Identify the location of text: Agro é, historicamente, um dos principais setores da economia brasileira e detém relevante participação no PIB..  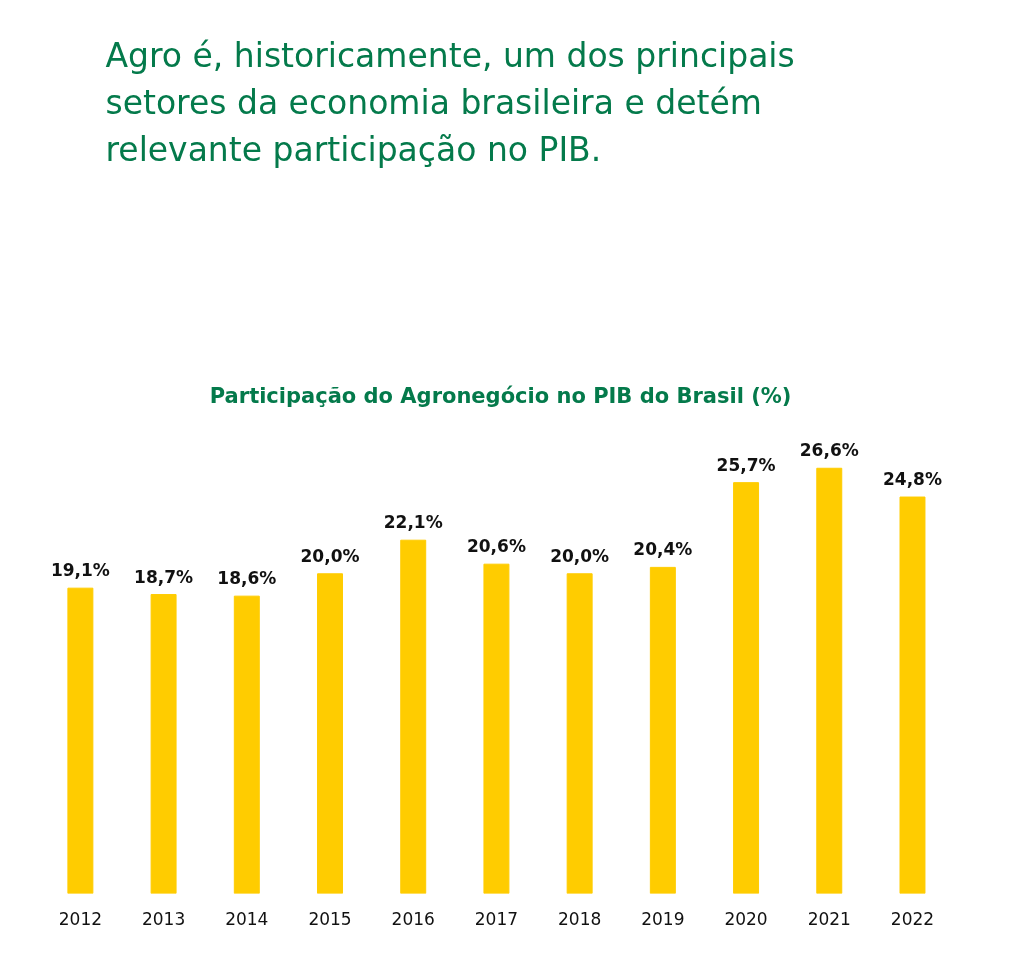
(450, 102).